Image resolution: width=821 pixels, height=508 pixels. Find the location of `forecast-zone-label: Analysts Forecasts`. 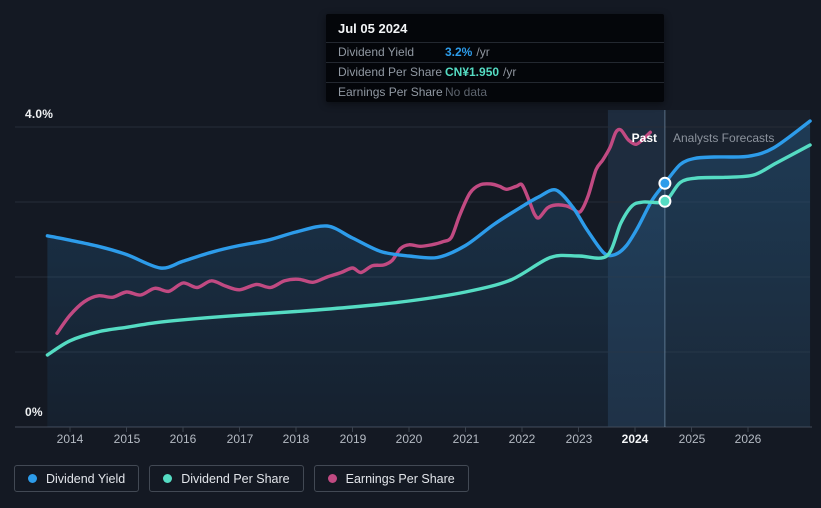

forecast-zone-label: Analysts Forecasts is located at coordinates (724, 138).